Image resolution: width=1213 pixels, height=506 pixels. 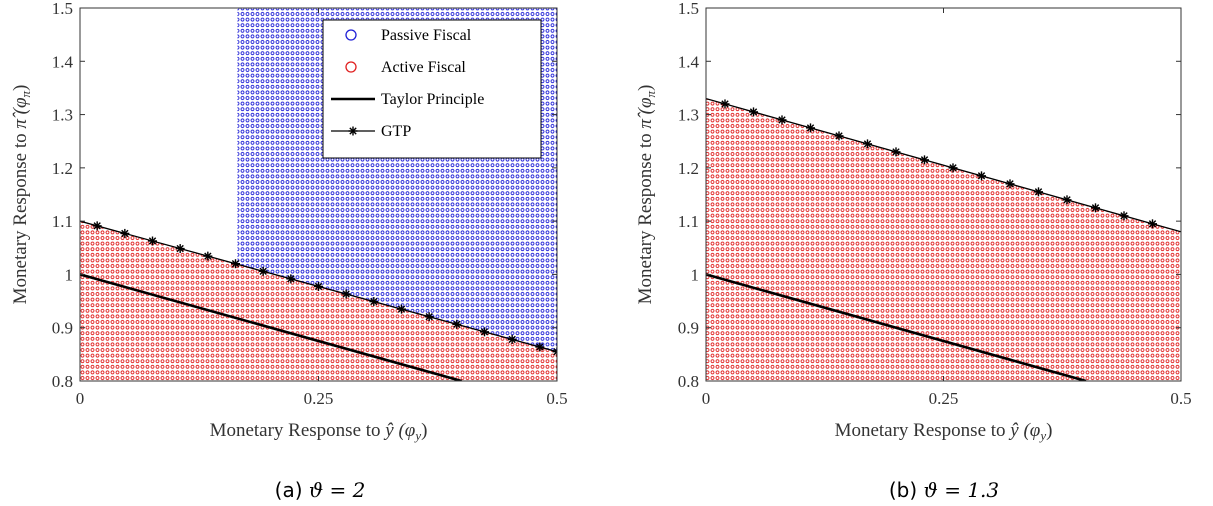 I want to click on active-fiscal-region, so click(x=318, y=301).